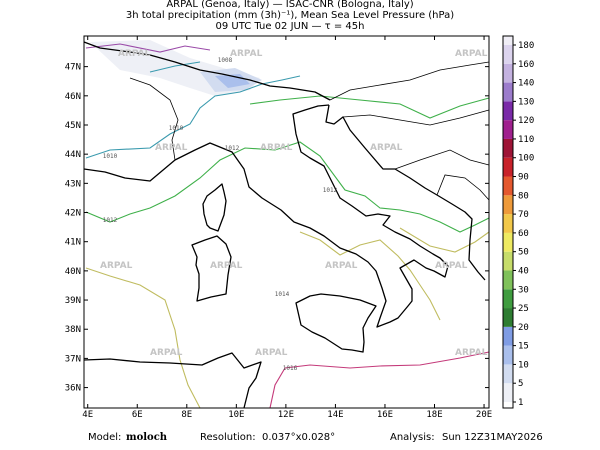  What do you see at coordinates (186, 415) in the screenshot?
I see `x-tick-label: 8E` at bounding box center [186, 415].